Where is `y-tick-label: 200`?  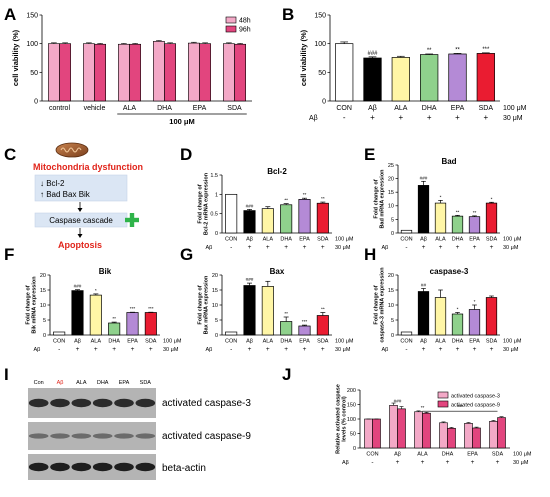 y-tick-label: 200 is located at coordinates (351, 391).